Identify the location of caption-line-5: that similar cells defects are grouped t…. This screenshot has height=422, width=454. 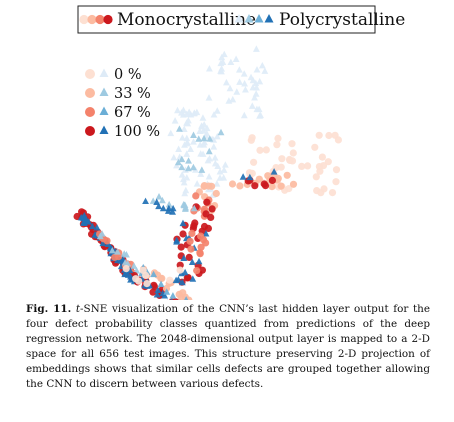
(228, 376).